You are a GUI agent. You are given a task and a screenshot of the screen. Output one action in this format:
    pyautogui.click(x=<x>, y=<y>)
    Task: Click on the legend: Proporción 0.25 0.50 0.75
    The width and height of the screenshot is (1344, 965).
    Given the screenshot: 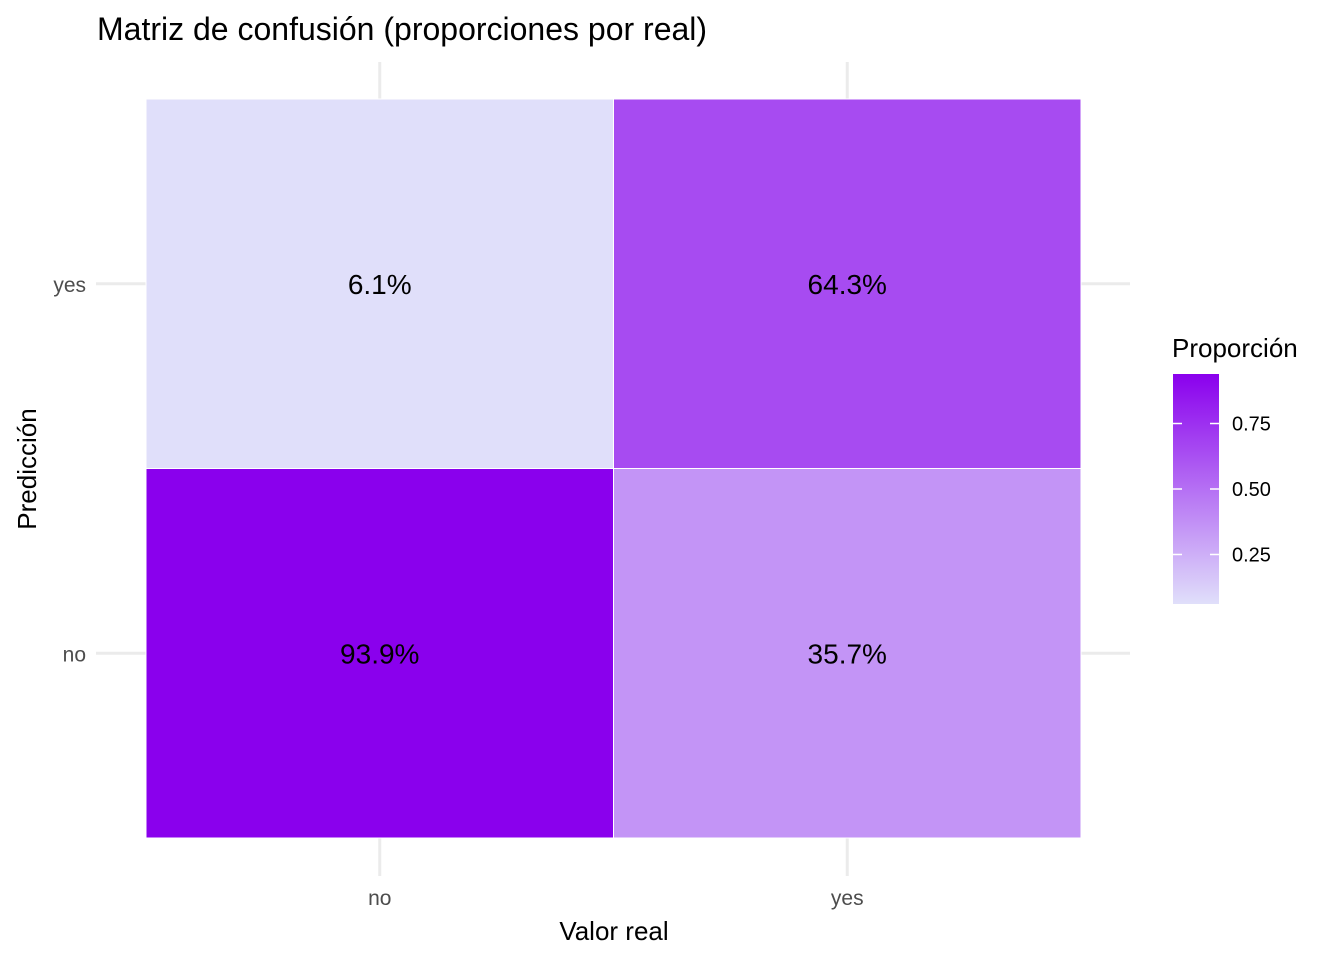 What is the action you would take?
    pyautogui.click(x=1235, y=468)
    